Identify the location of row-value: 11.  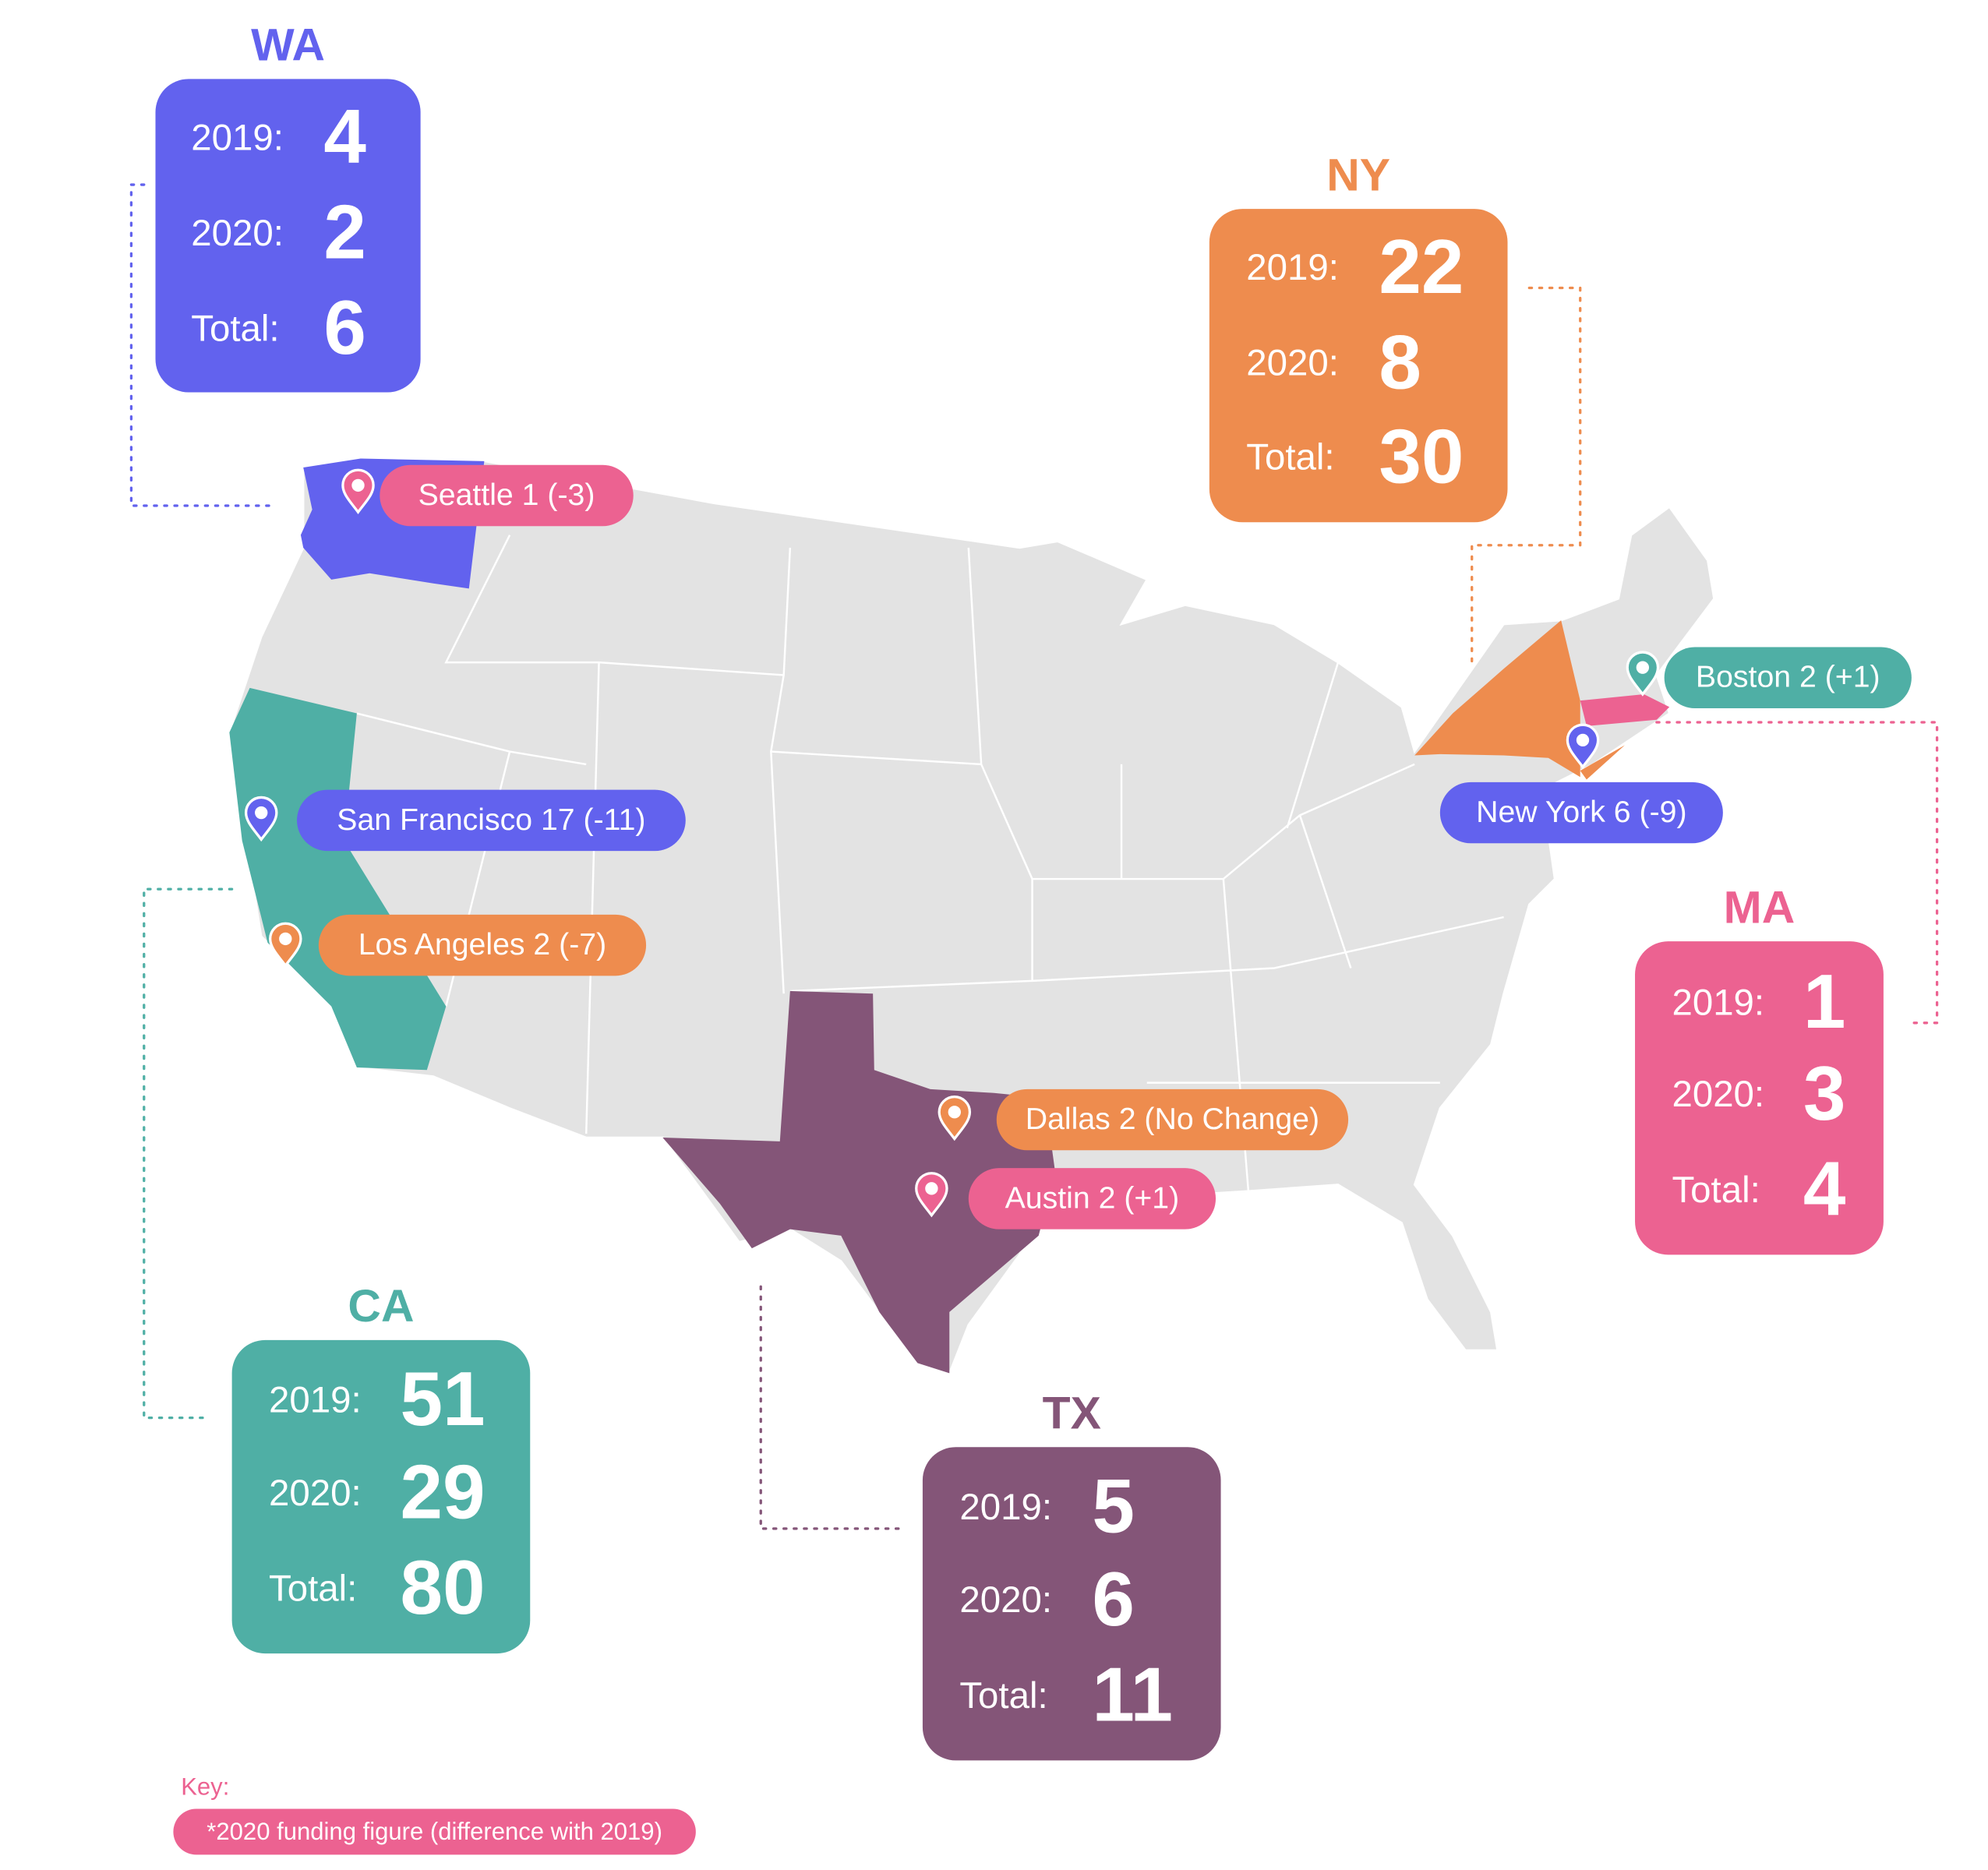
(1132, 1694).